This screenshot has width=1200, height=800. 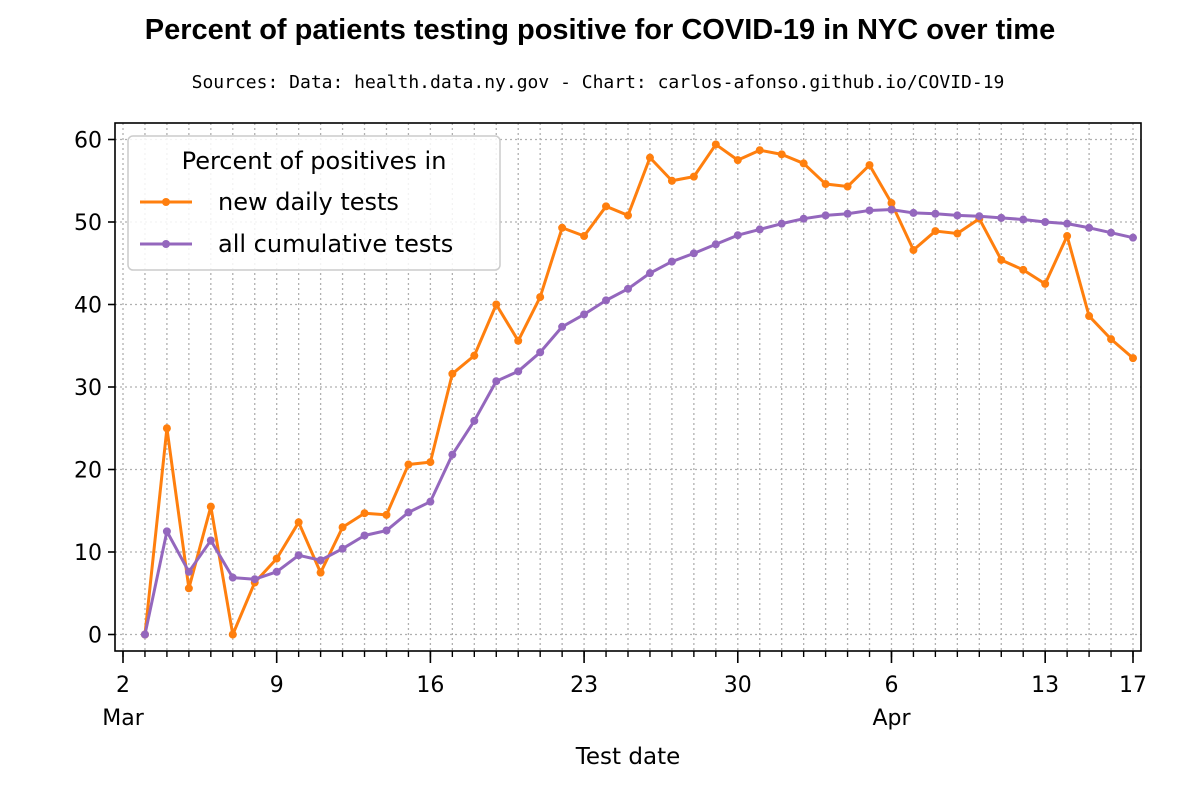 I want to click on legend-marker-new-daily-tests, so click(x=166, y=202).